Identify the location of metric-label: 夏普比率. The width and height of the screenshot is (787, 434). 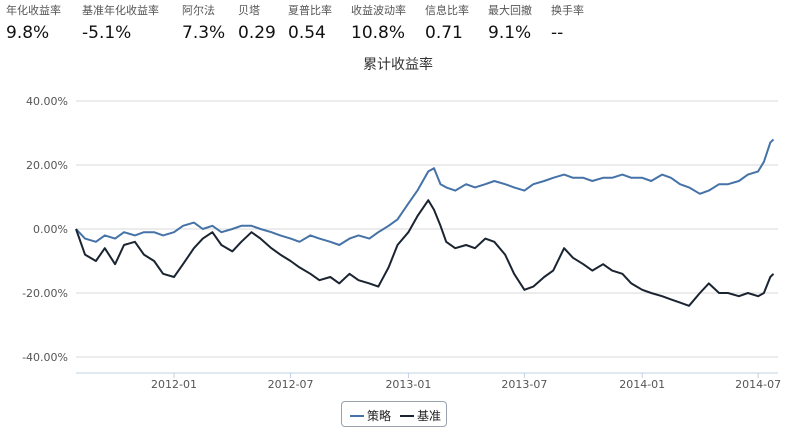
(310, 10).